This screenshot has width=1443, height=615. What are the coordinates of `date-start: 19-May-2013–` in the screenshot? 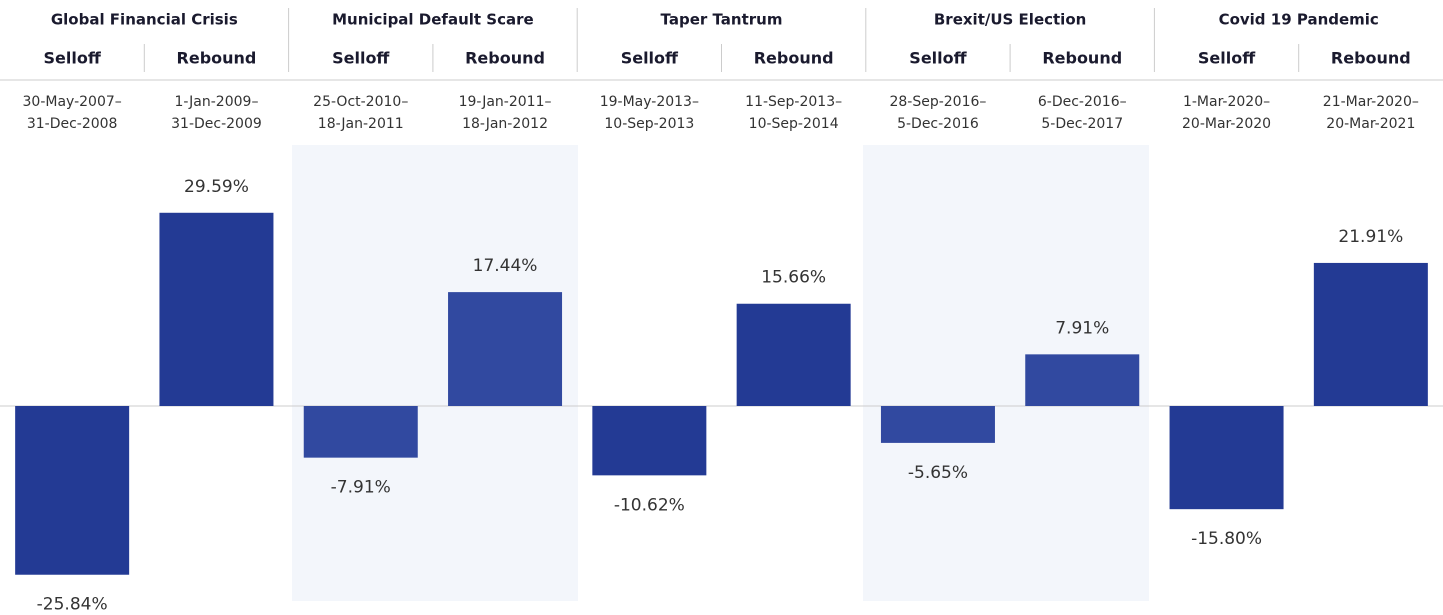 It's located at (649, 102).